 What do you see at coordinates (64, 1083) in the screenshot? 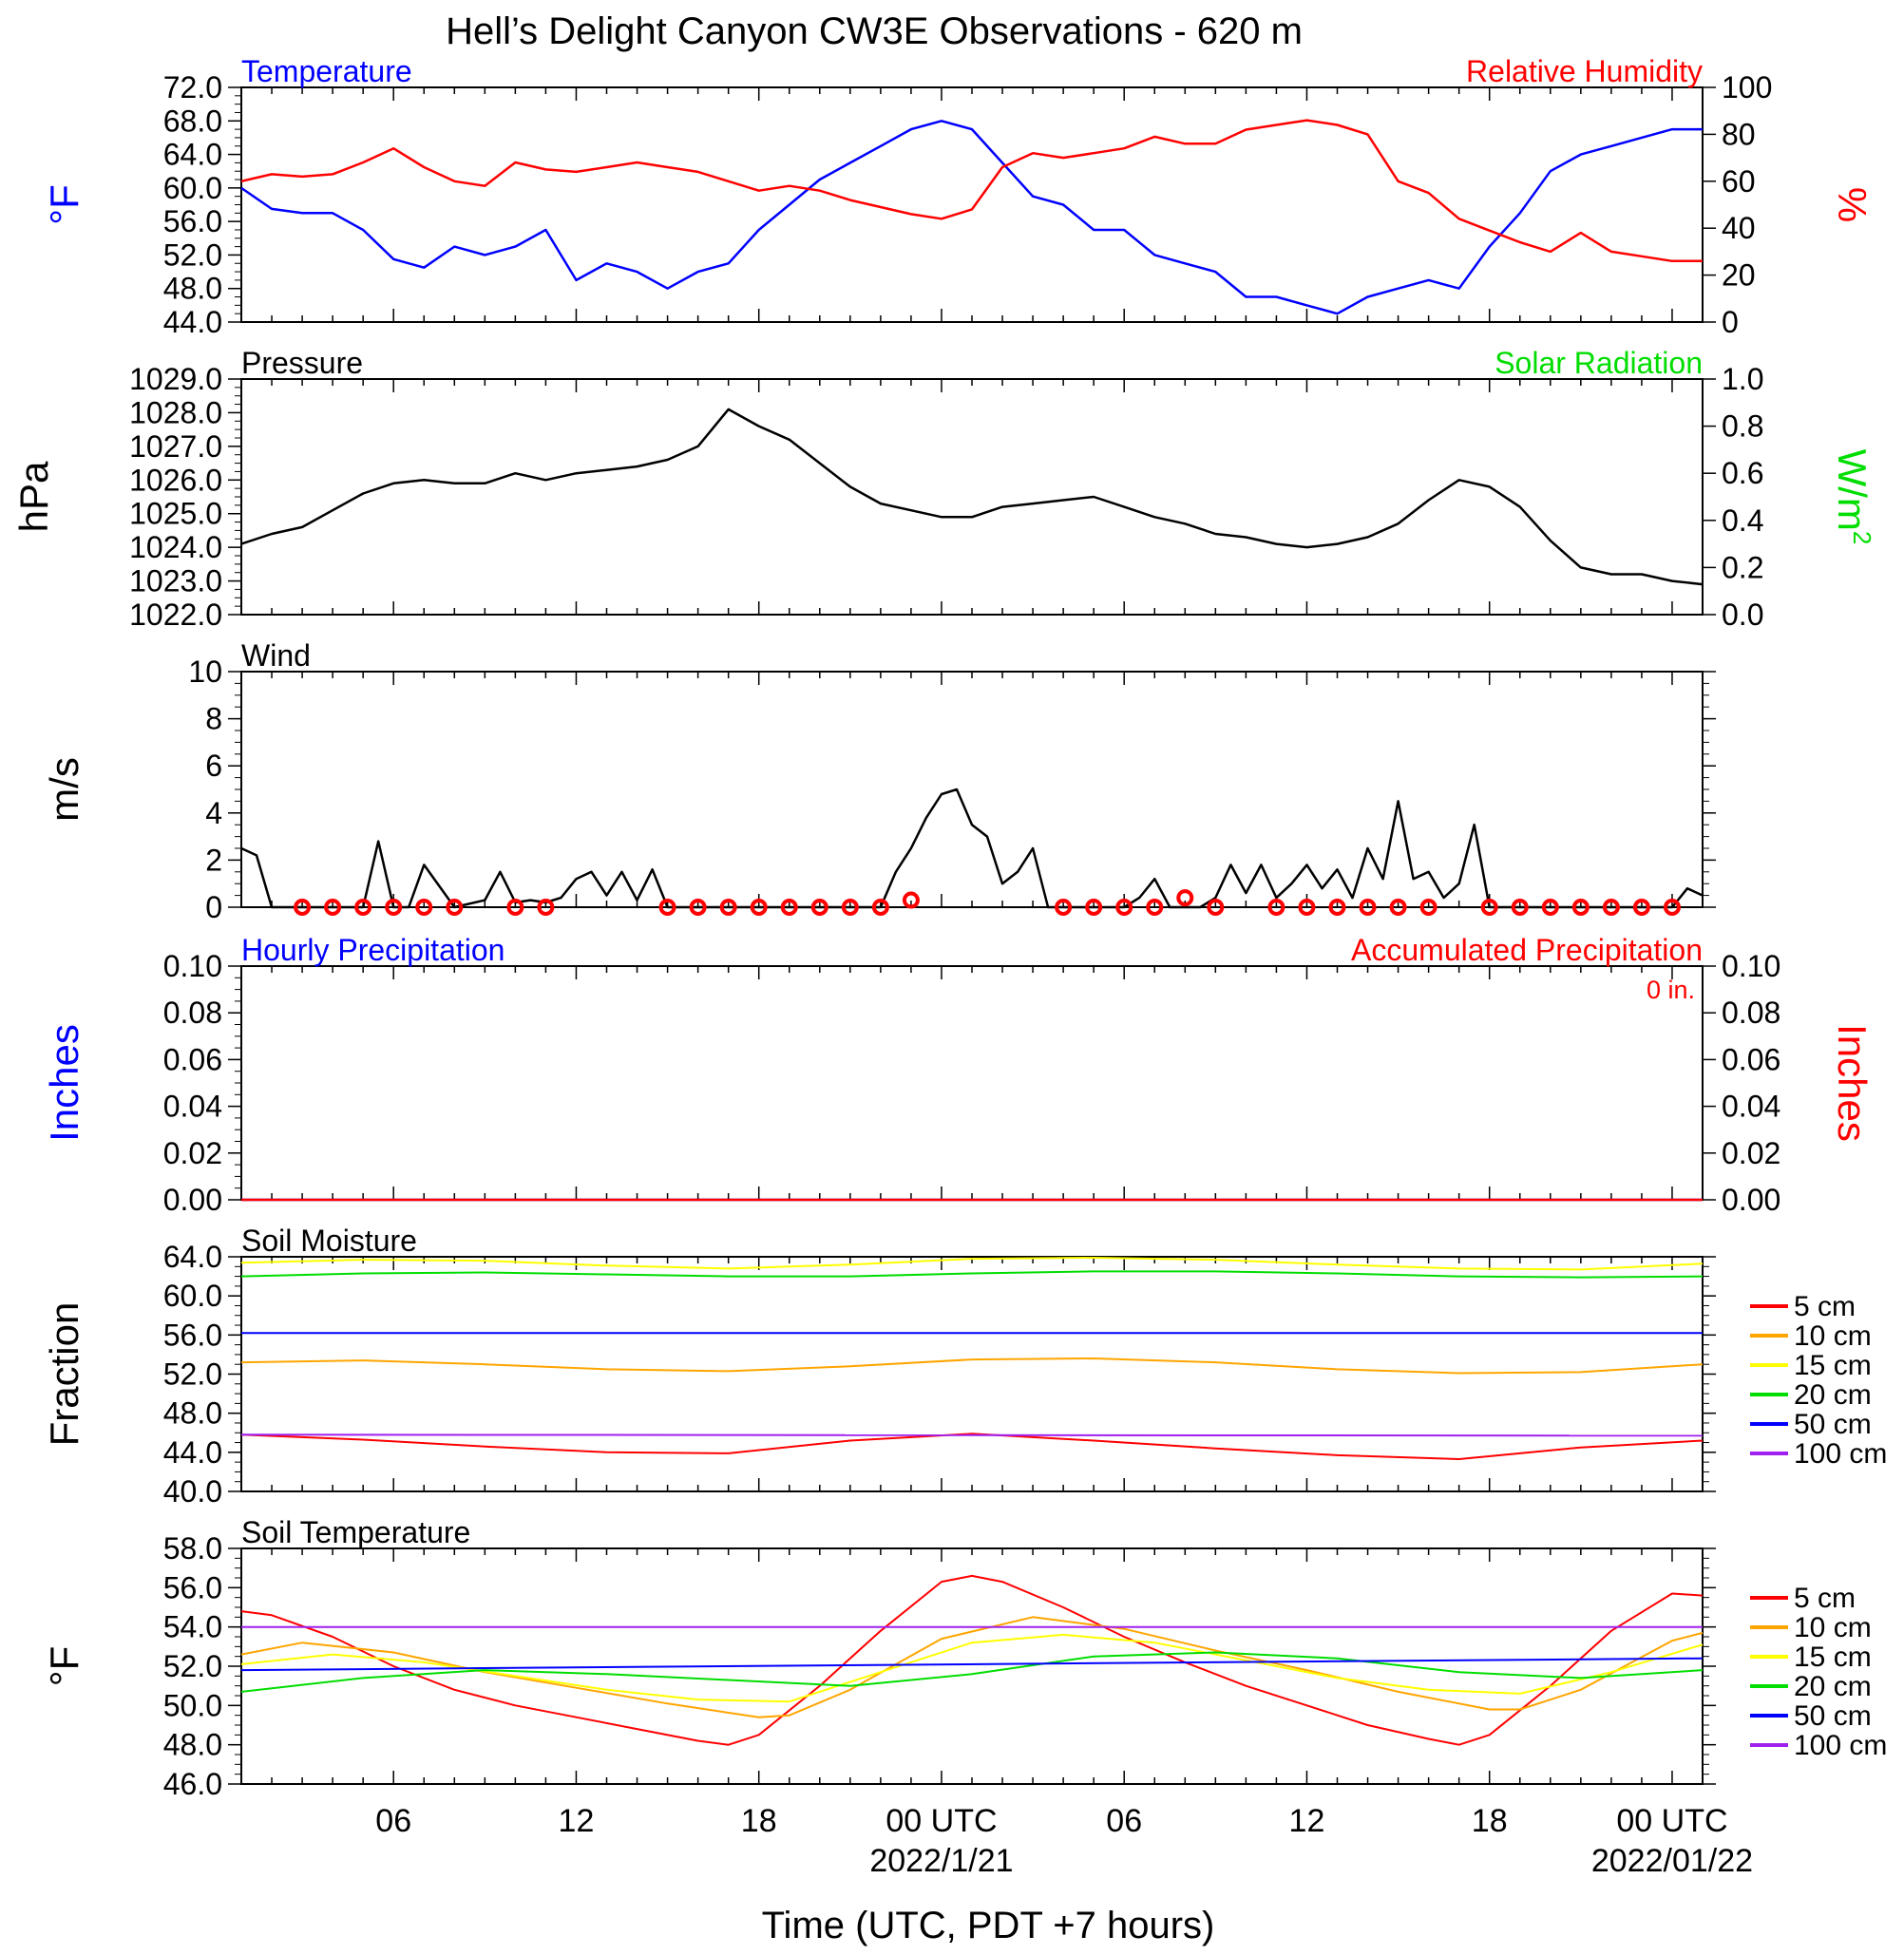
I see `y-axis-label-left: Inches` at bounding box center [64, 1083].